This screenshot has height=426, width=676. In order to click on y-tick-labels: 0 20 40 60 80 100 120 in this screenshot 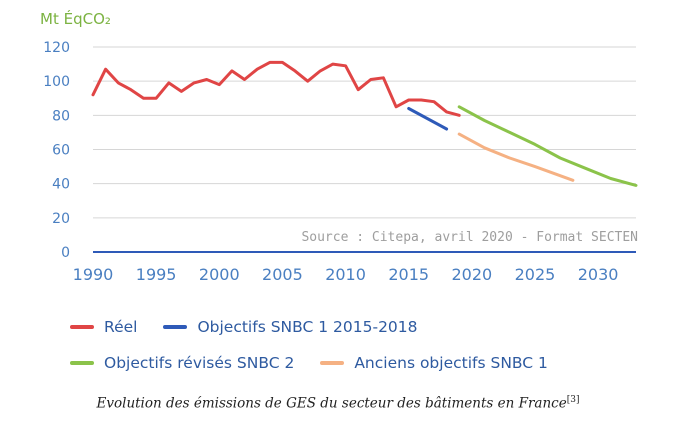, I will do `click(56, 150)`.